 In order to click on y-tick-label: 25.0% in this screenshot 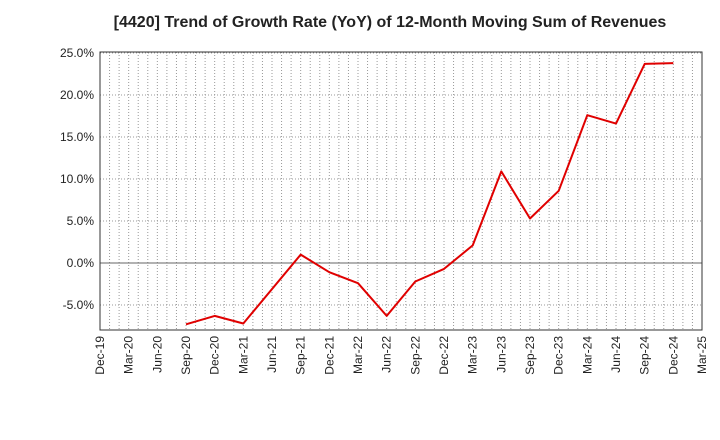, I will do `click(77, 53)`.